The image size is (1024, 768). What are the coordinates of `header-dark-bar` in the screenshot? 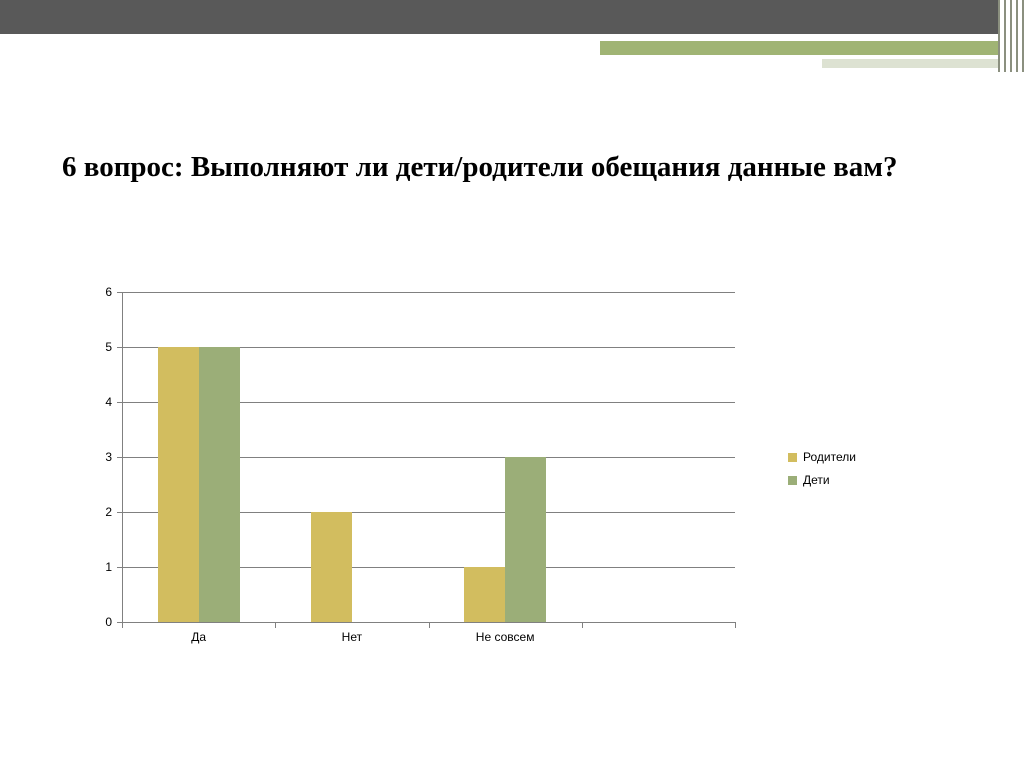 It's located at (512, 17).